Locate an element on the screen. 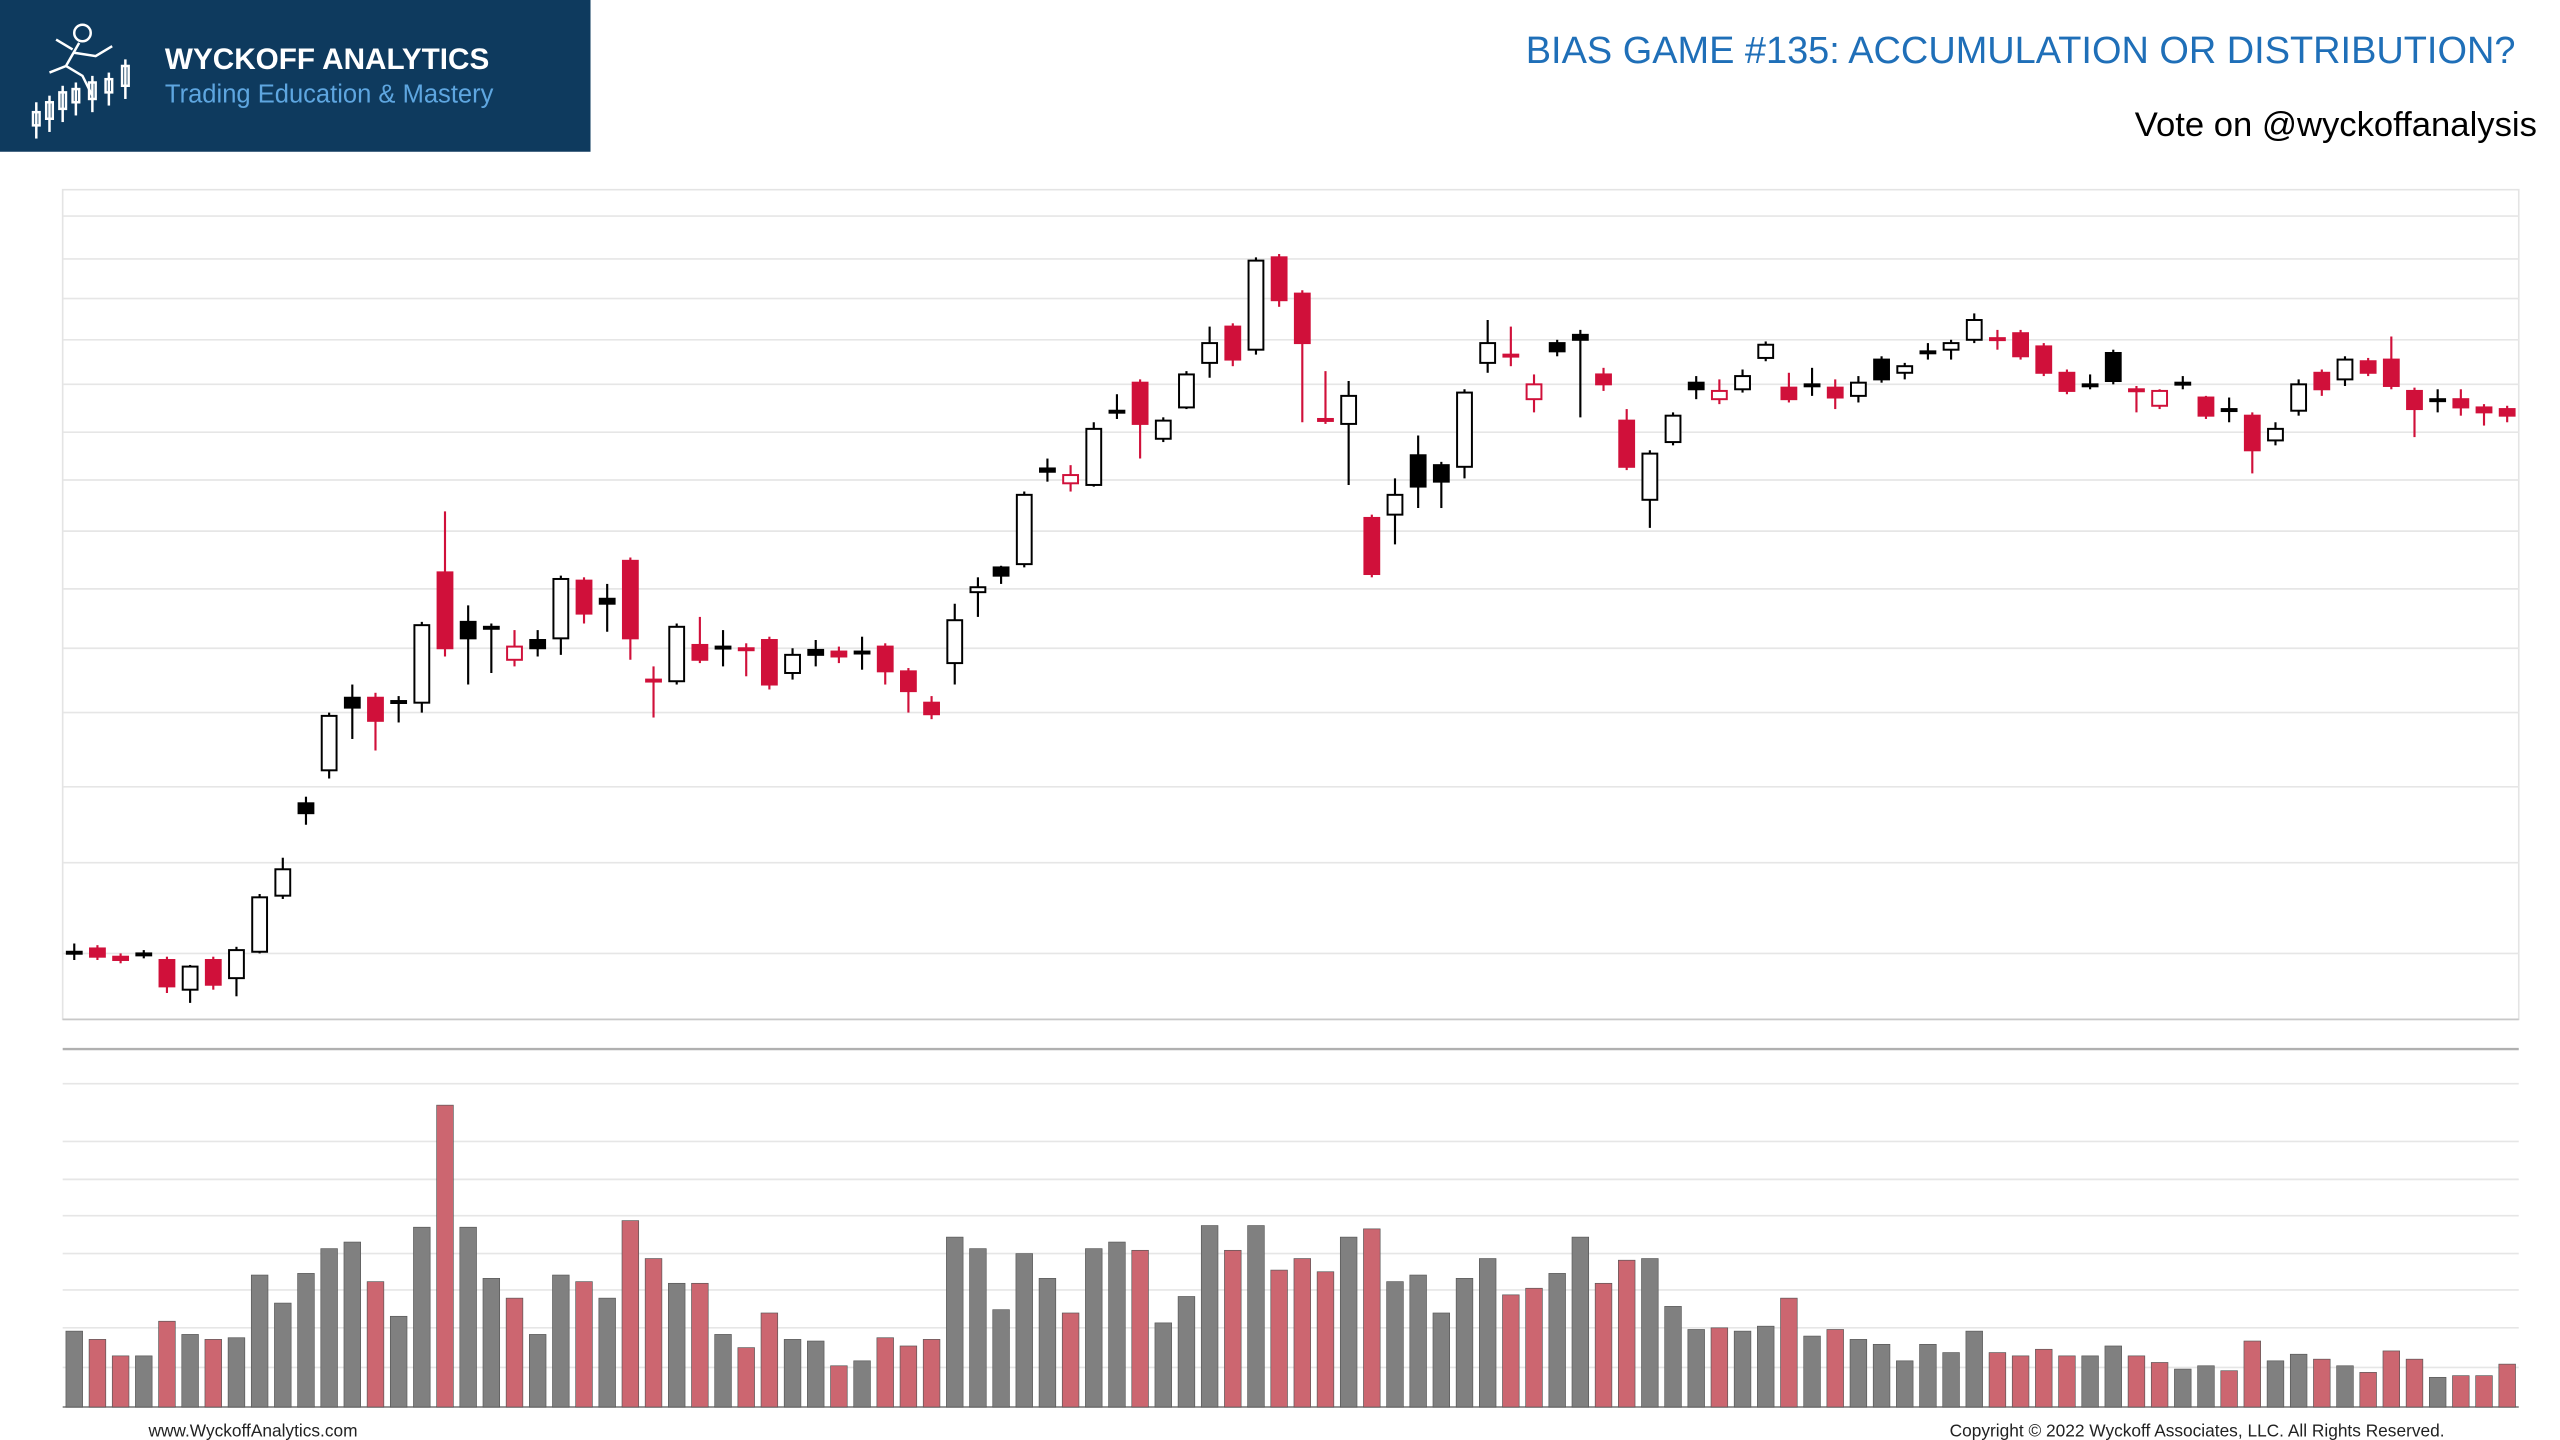 The width and height of the screenshot is (2560, 1440). logo-icon is located at coordinates (80, 81).